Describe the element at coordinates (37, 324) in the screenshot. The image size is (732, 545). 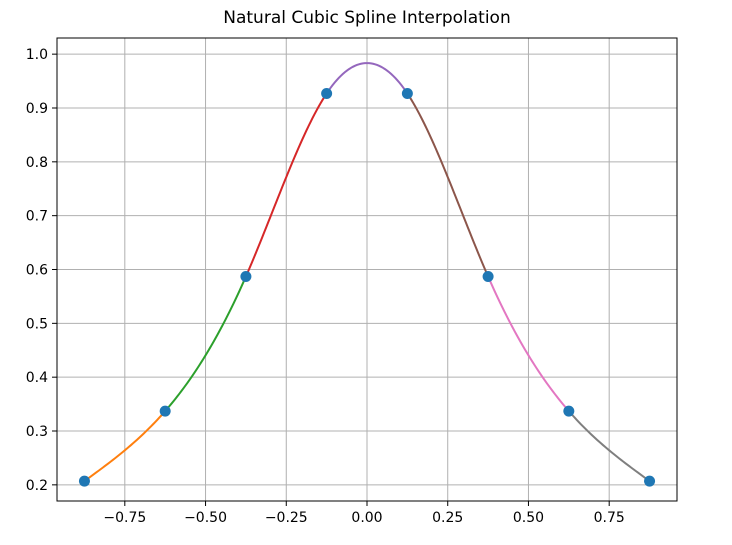
I see `y-tick-label: 0.5` at that location.